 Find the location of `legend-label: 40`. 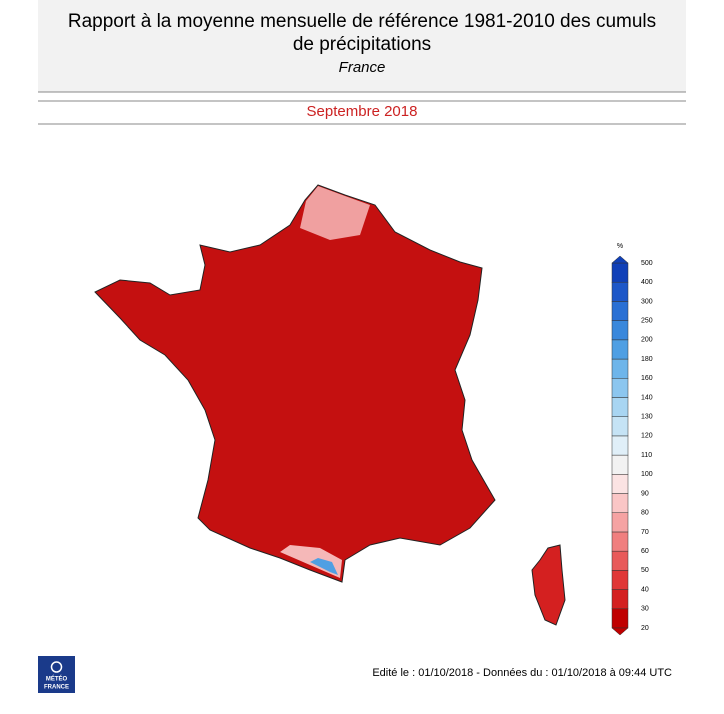

legend-label: 40 is located at coordinates (645, 589).